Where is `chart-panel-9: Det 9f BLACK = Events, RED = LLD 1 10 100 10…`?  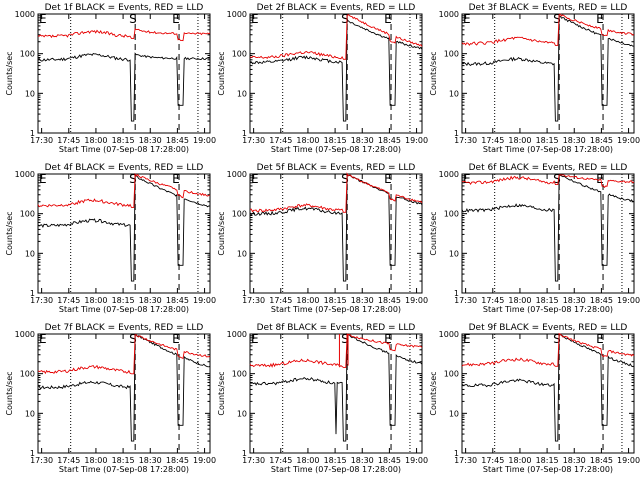 chart-panel-9: Det 9f BLACK = Events, RED = LLD 1 10 100 10… is located at coordinates (534, 398).